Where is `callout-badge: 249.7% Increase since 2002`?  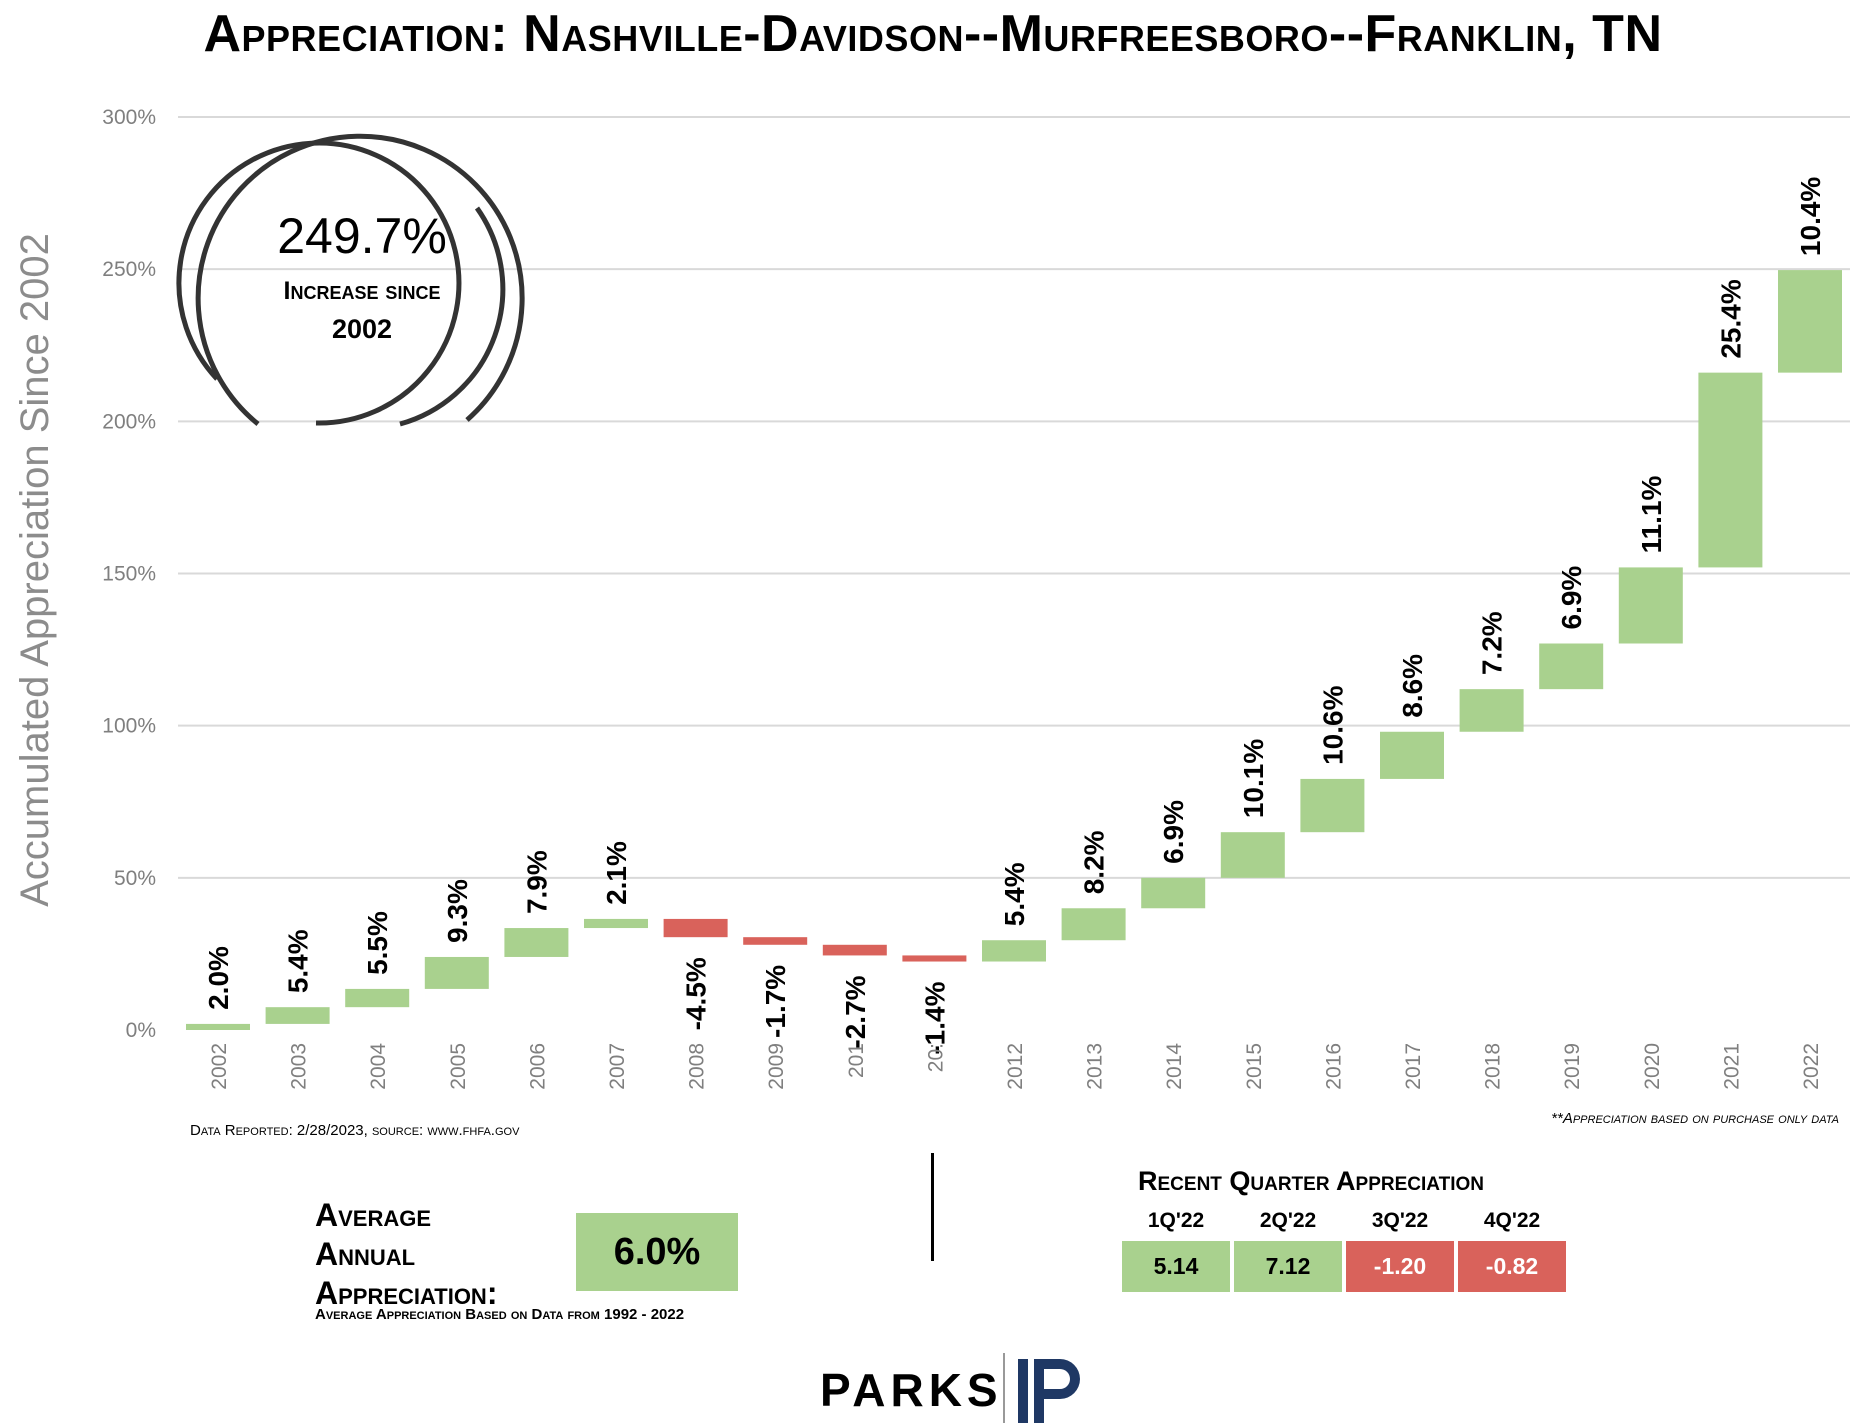 callout-badge: 249.7% Increase since 2002 is located at coordinates (350, 280).